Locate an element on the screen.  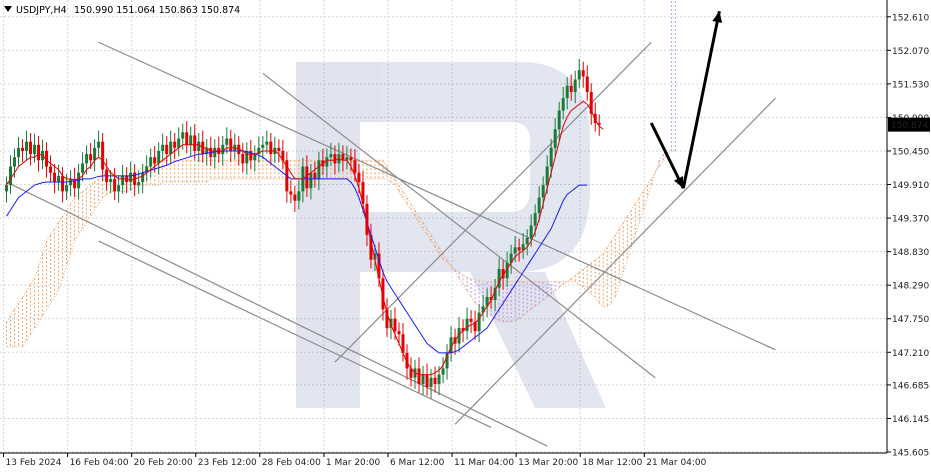
x-tick-label: 28 Feb 04:00 is located at coordinates (291, 463).